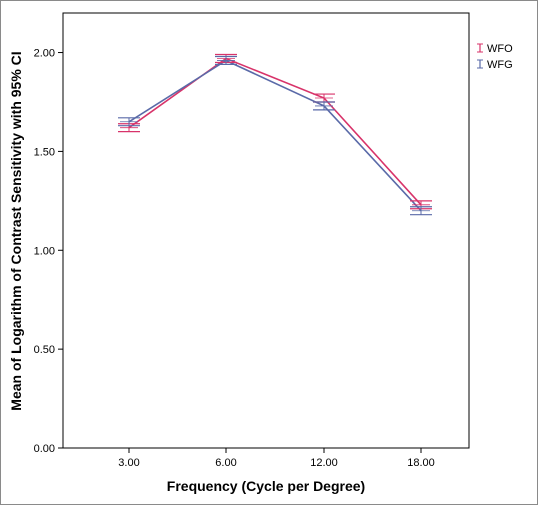 This screenshot has width=538, height=505. I want to click on y-axis: 0.00 0.50 1.00 1.50 2.00, so click(48, 251).